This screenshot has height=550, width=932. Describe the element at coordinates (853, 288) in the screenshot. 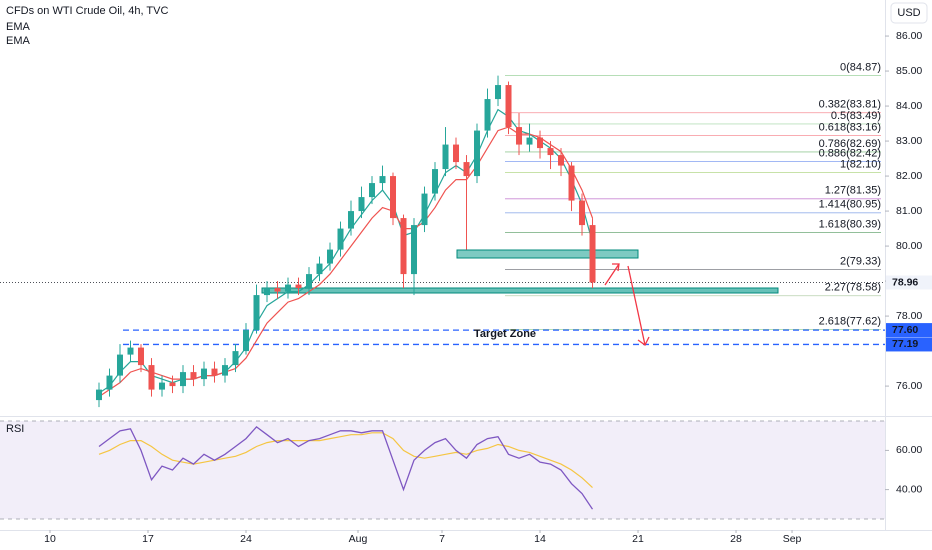

I see `fib-label: 2.27(78.58)` at that location.